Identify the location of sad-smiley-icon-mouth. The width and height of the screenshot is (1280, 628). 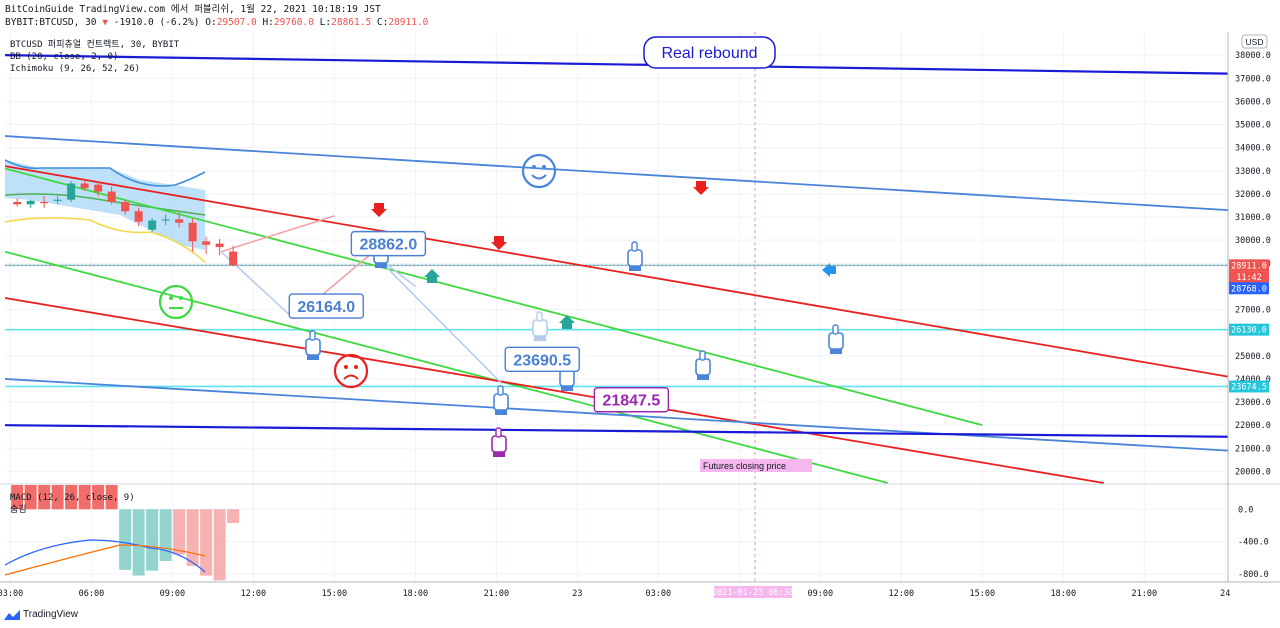
(351, 377).